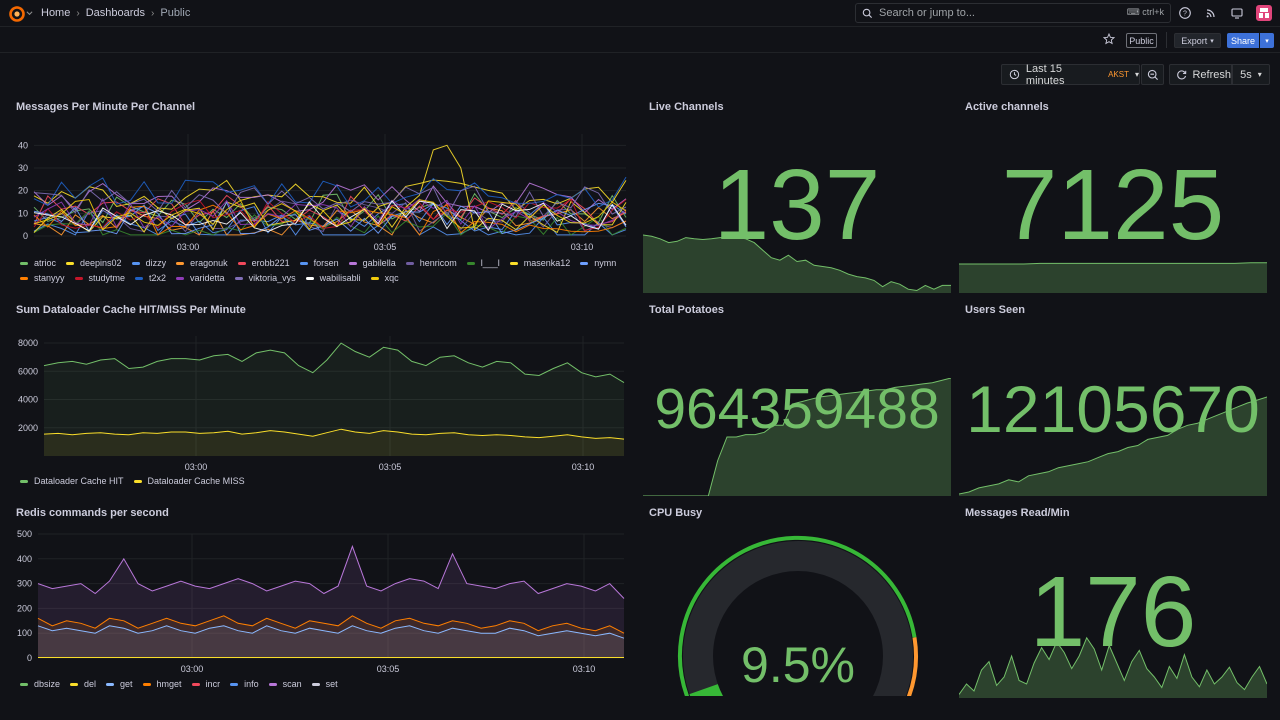 The image size is (1280, 720). What do you see at coordinates (83, 684) in the screenshot?
I see `legend-item: del` at bounding box center [83, 684].